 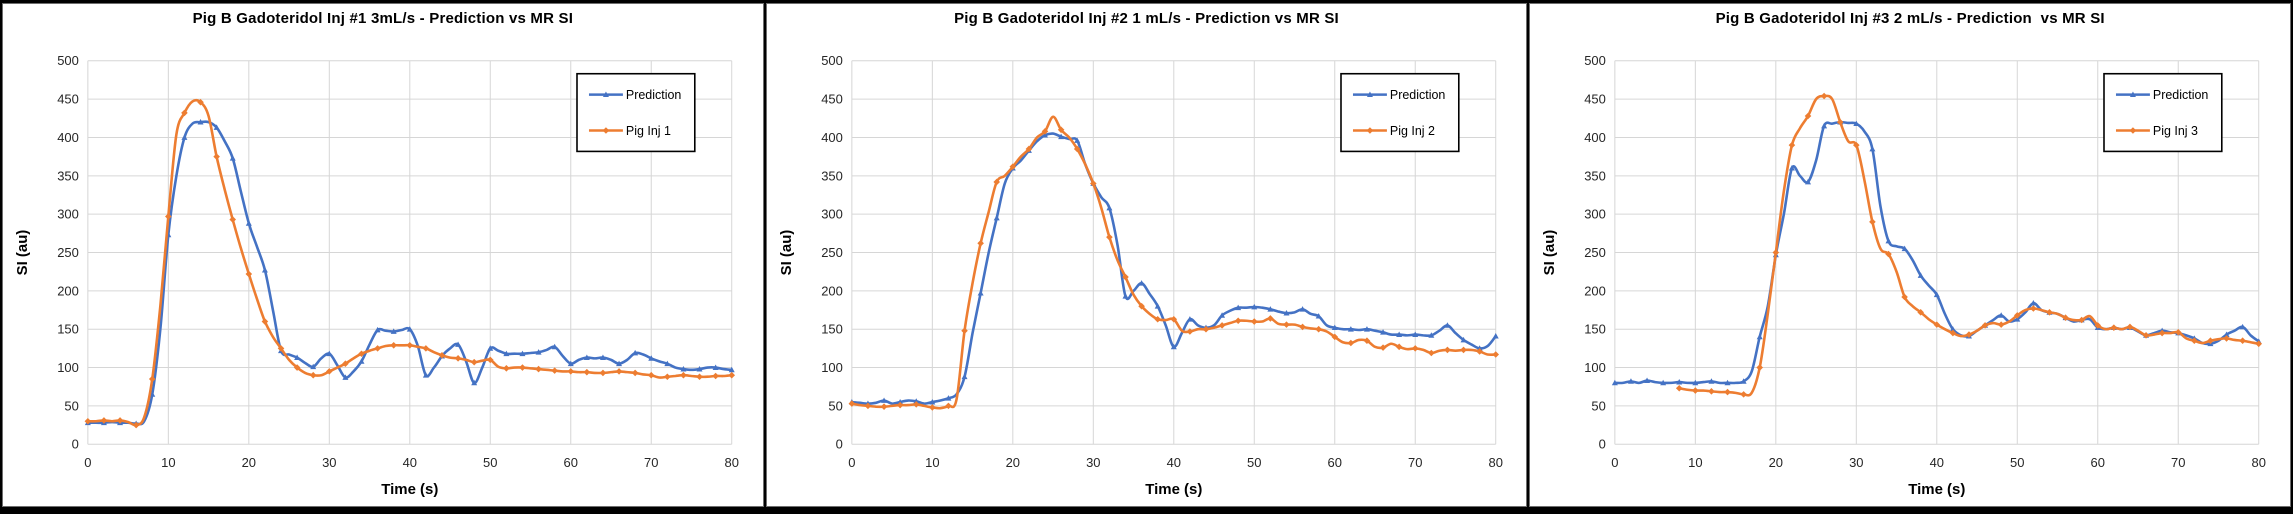 I want to click on legend: Prediction Pig Inj 3, so click(x=2163, y=112).